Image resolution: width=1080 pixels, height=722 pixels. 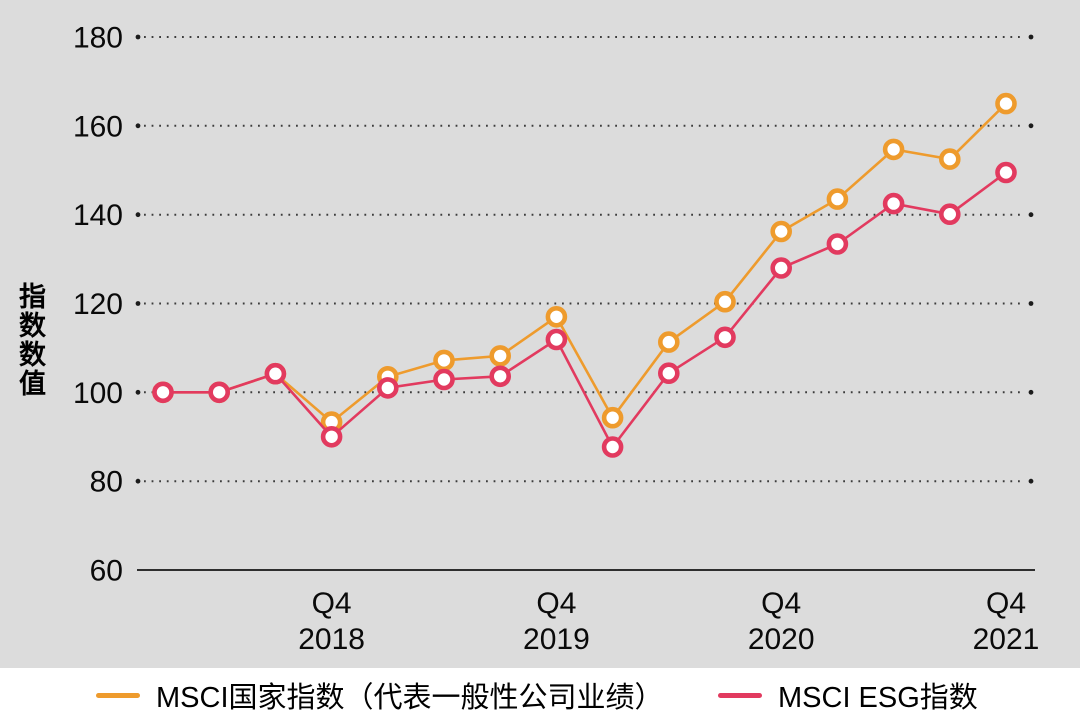 I want to click on y-tick-label: 120, so click(x=98, y=304).